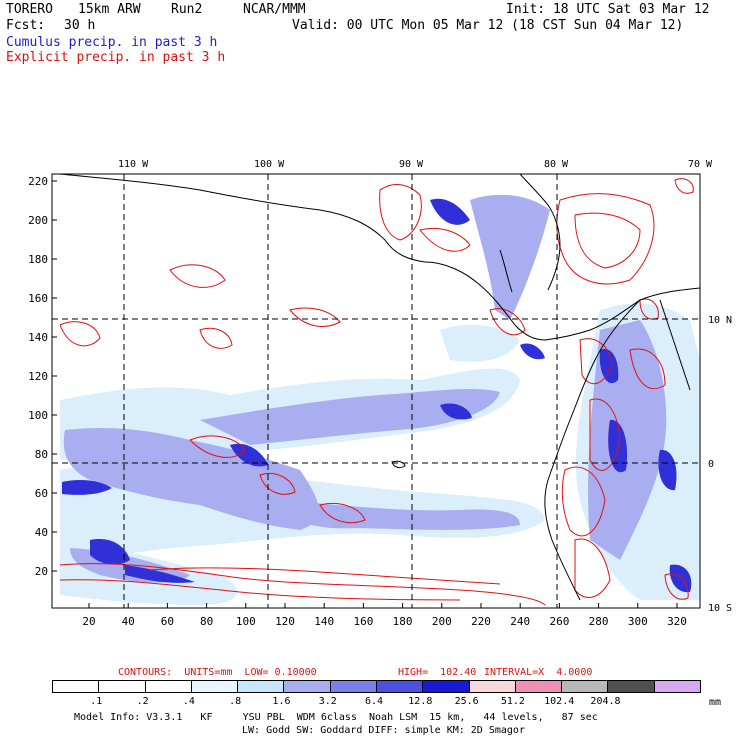 The width and height of the screenshot is (740, 740). I want to click on explicit-precip-label: Explicit precip. in past 3 h, so click(116, 57).